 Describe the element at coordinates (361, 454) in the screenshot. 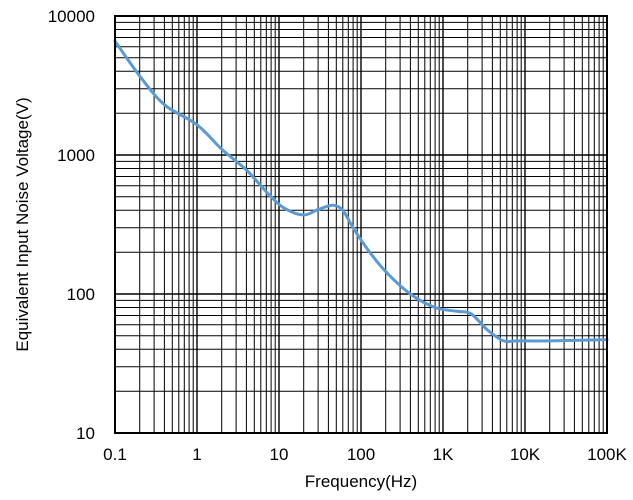

I see `x-tick-label: 100` at that location.